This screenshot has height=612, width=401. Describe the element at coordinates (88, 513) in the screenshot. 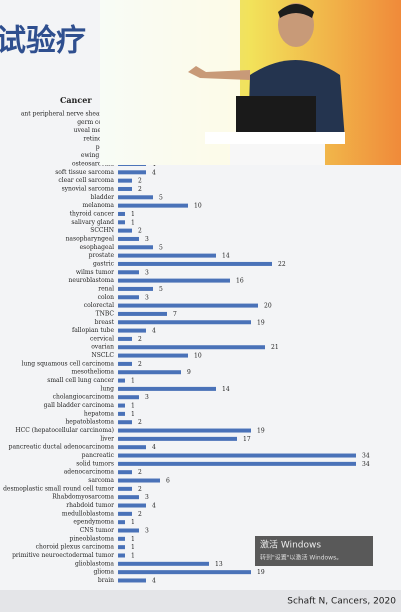

I see `category-label: medulloblastoma` at that location.